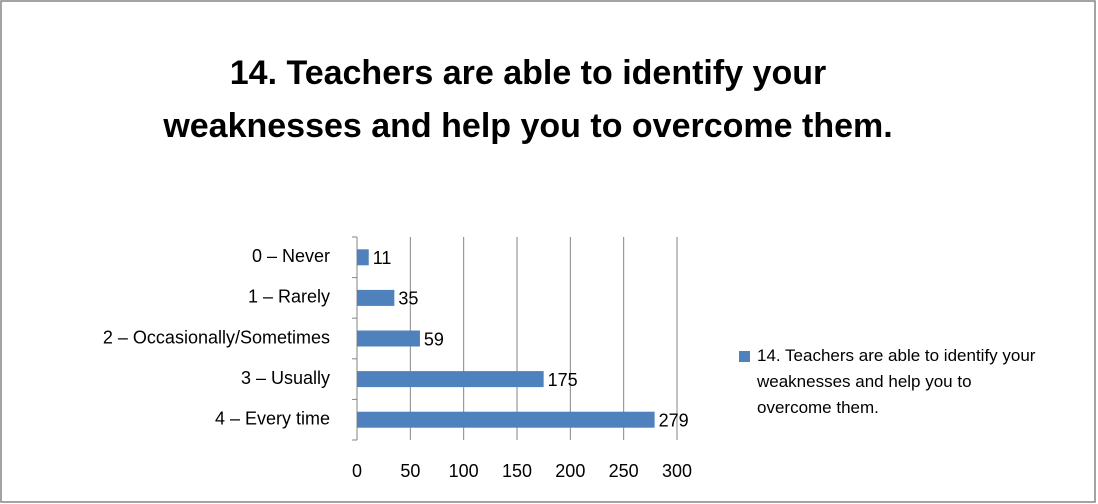  I want to click on data-label: 59, so click(434, 339).